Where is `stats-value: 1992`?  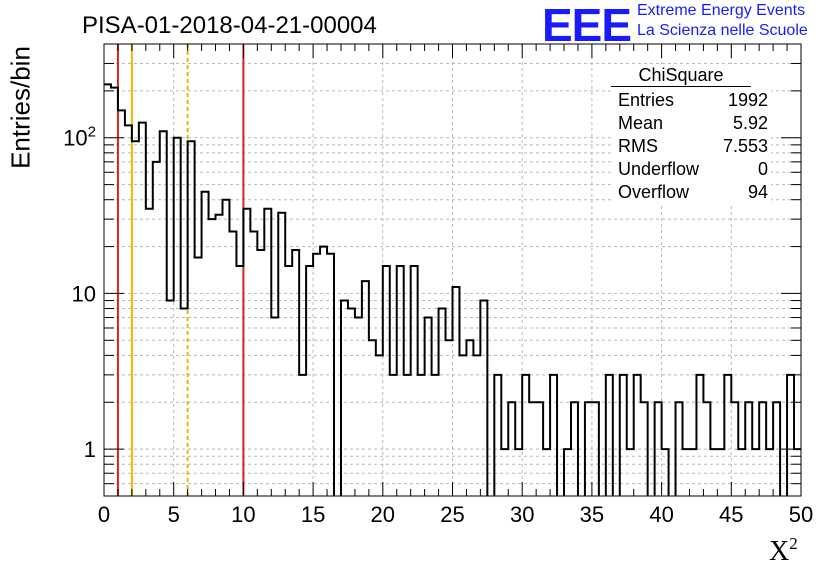 stats-value: 1992 is located at coordinates (747, 100).